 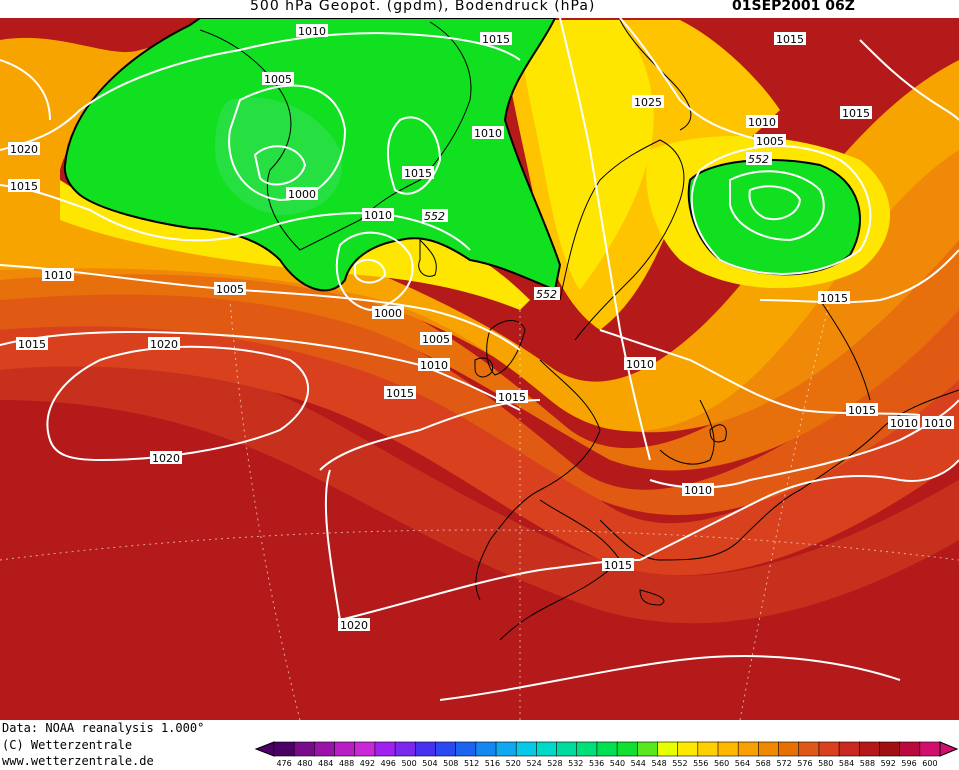 I want to click on colorbar-tick-label: 516, so click(x=492, y=763).